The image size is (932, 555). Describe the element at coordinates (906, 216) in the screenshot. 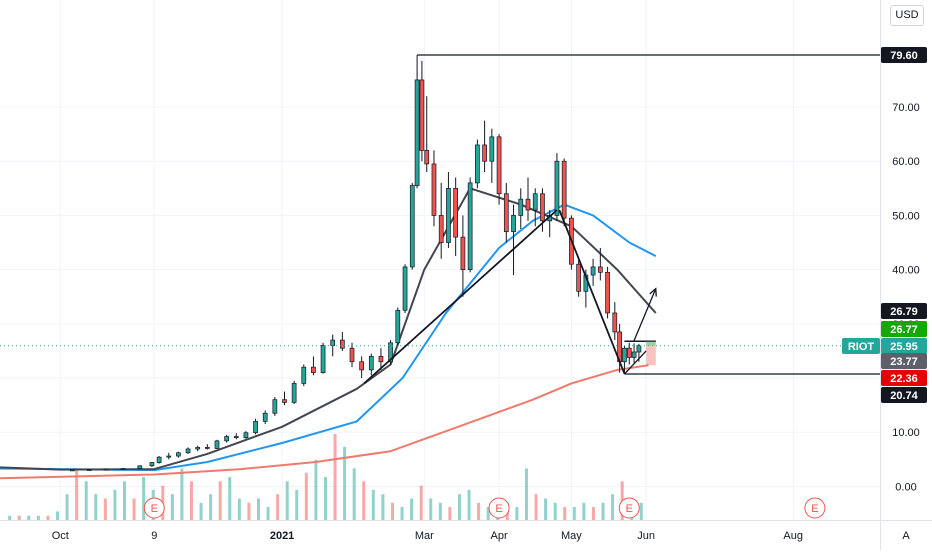

I see `y-tick-label: 50.00` at that location.